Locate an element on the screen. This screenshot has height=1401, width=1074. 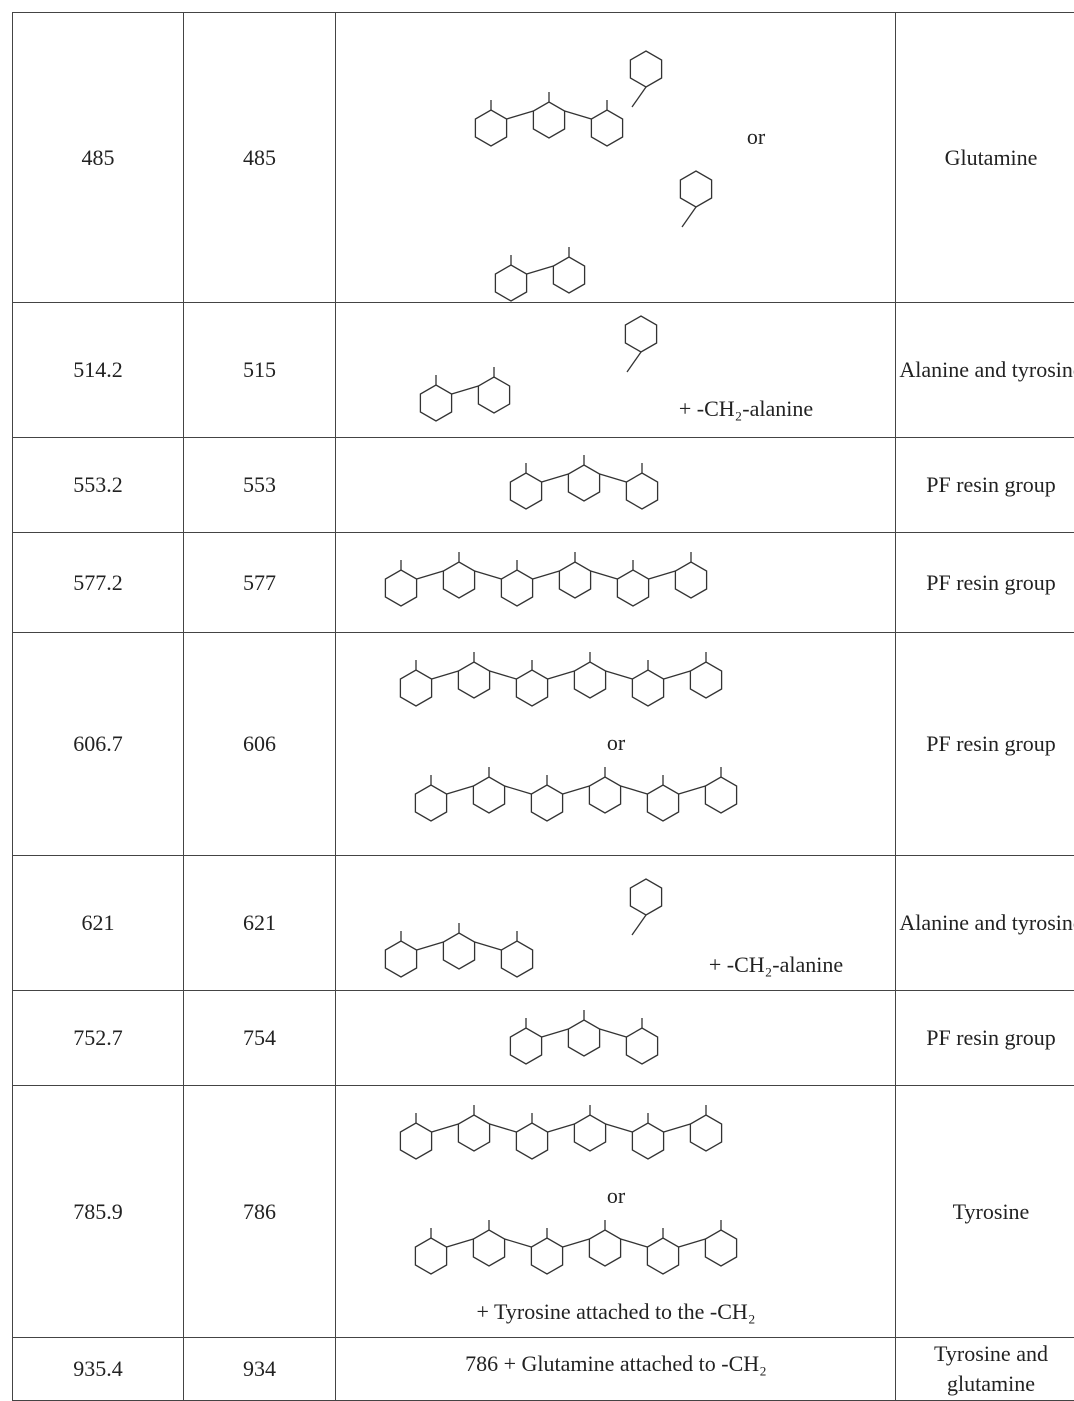
observed-mass: 752.7 is located at coordinates (98, 1038).